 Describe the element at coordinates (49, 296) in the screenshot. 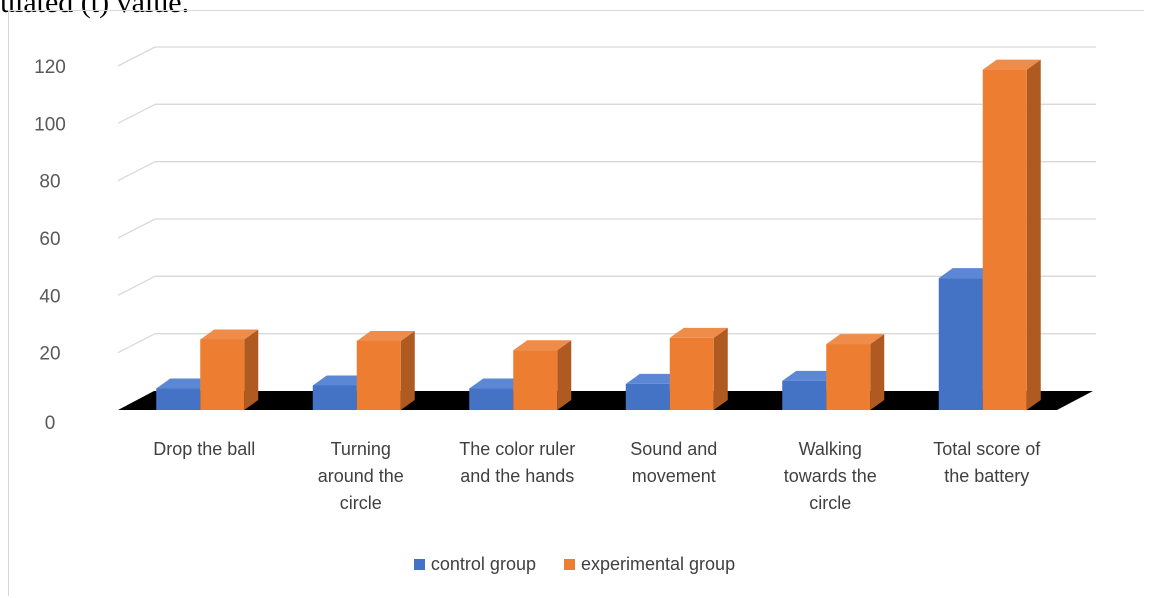

I see `y-tick-label: 40` at that location.